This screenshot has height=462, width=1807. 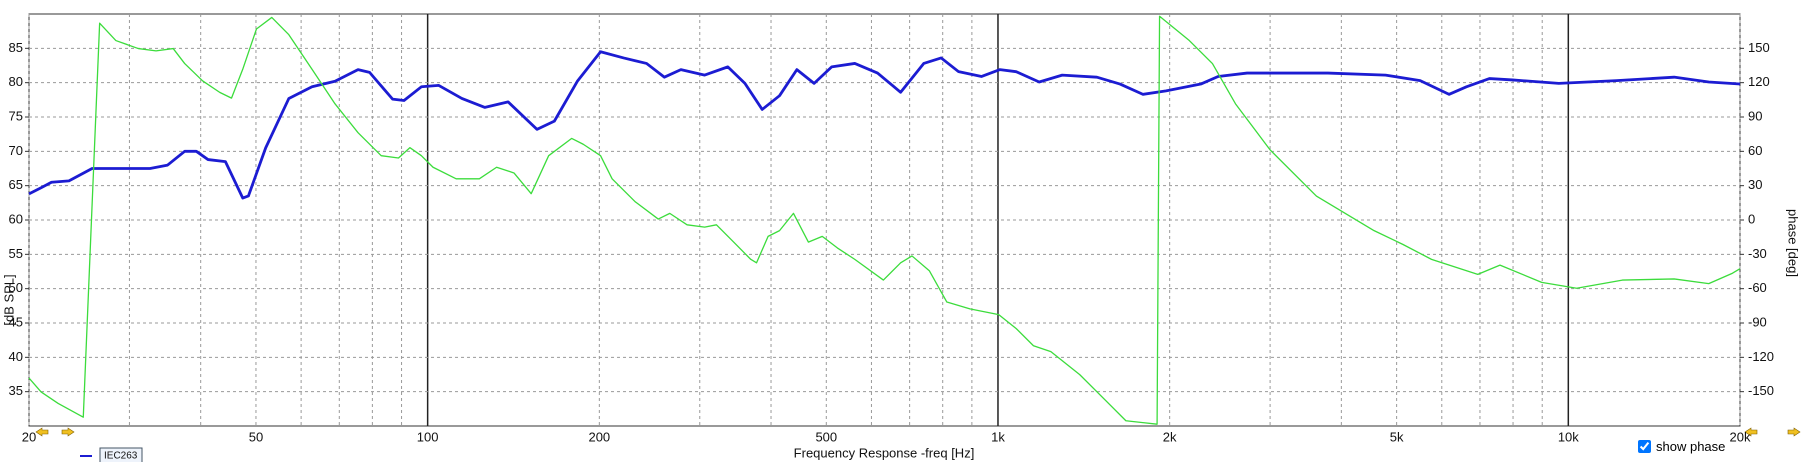 What do you see at coordinates (428, 436) in the screenshot?
I see `x-tick-label: 100` at bounding box center [428, 436].